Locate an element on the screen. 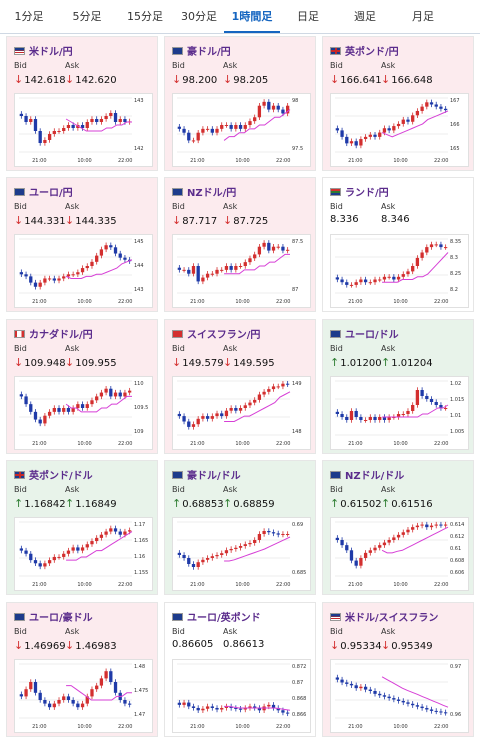  pair-title: NZドル/ドル is located at coordinates (367, 474).